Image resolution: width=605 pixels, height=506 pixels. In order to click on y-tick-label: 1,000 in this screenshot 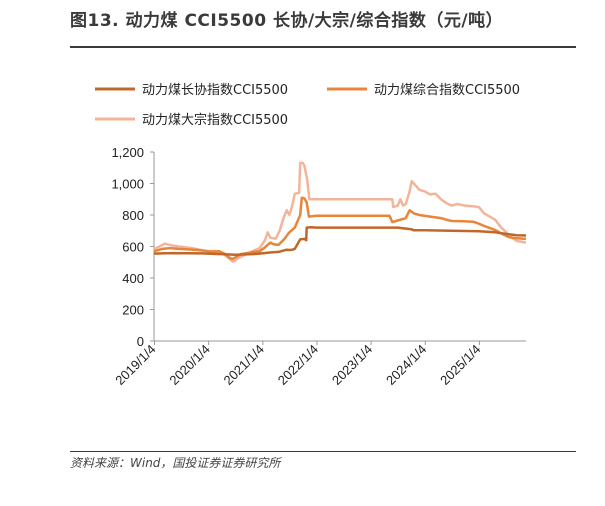, I will do `click(127, 184)`.